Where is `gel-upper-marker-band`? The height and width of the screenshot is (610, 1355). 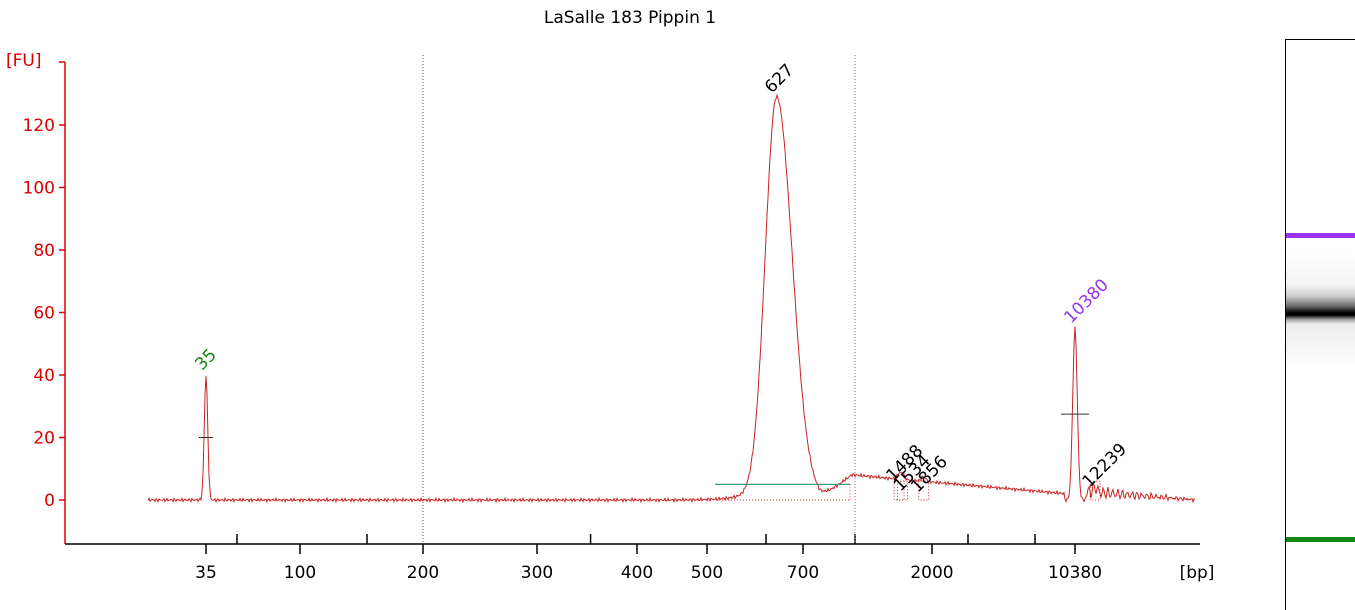
gel-upper-marker-band is located at coordinates (1320, 235).